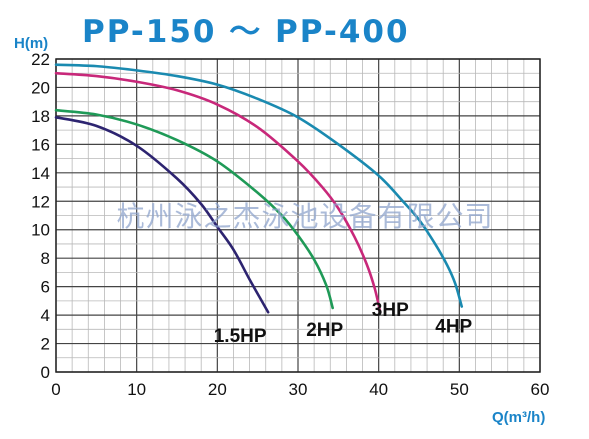 This screenshot has height=439, width=589. Describe the element at coordinates (40, 116) in the screenshot. I see `y-tick-label: 18` at that location.